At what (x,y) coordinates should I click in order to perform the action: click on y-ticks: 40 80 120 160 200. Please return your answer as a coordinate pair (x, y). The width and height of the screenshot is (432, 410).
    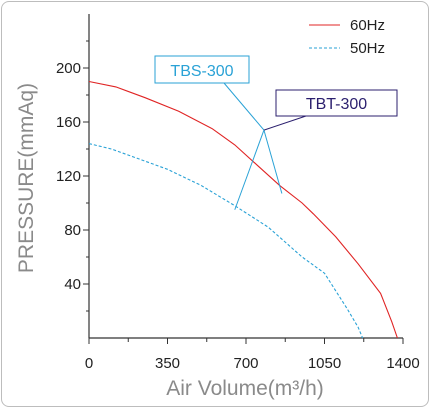
    Looking at the image, I should click on (72, 176).